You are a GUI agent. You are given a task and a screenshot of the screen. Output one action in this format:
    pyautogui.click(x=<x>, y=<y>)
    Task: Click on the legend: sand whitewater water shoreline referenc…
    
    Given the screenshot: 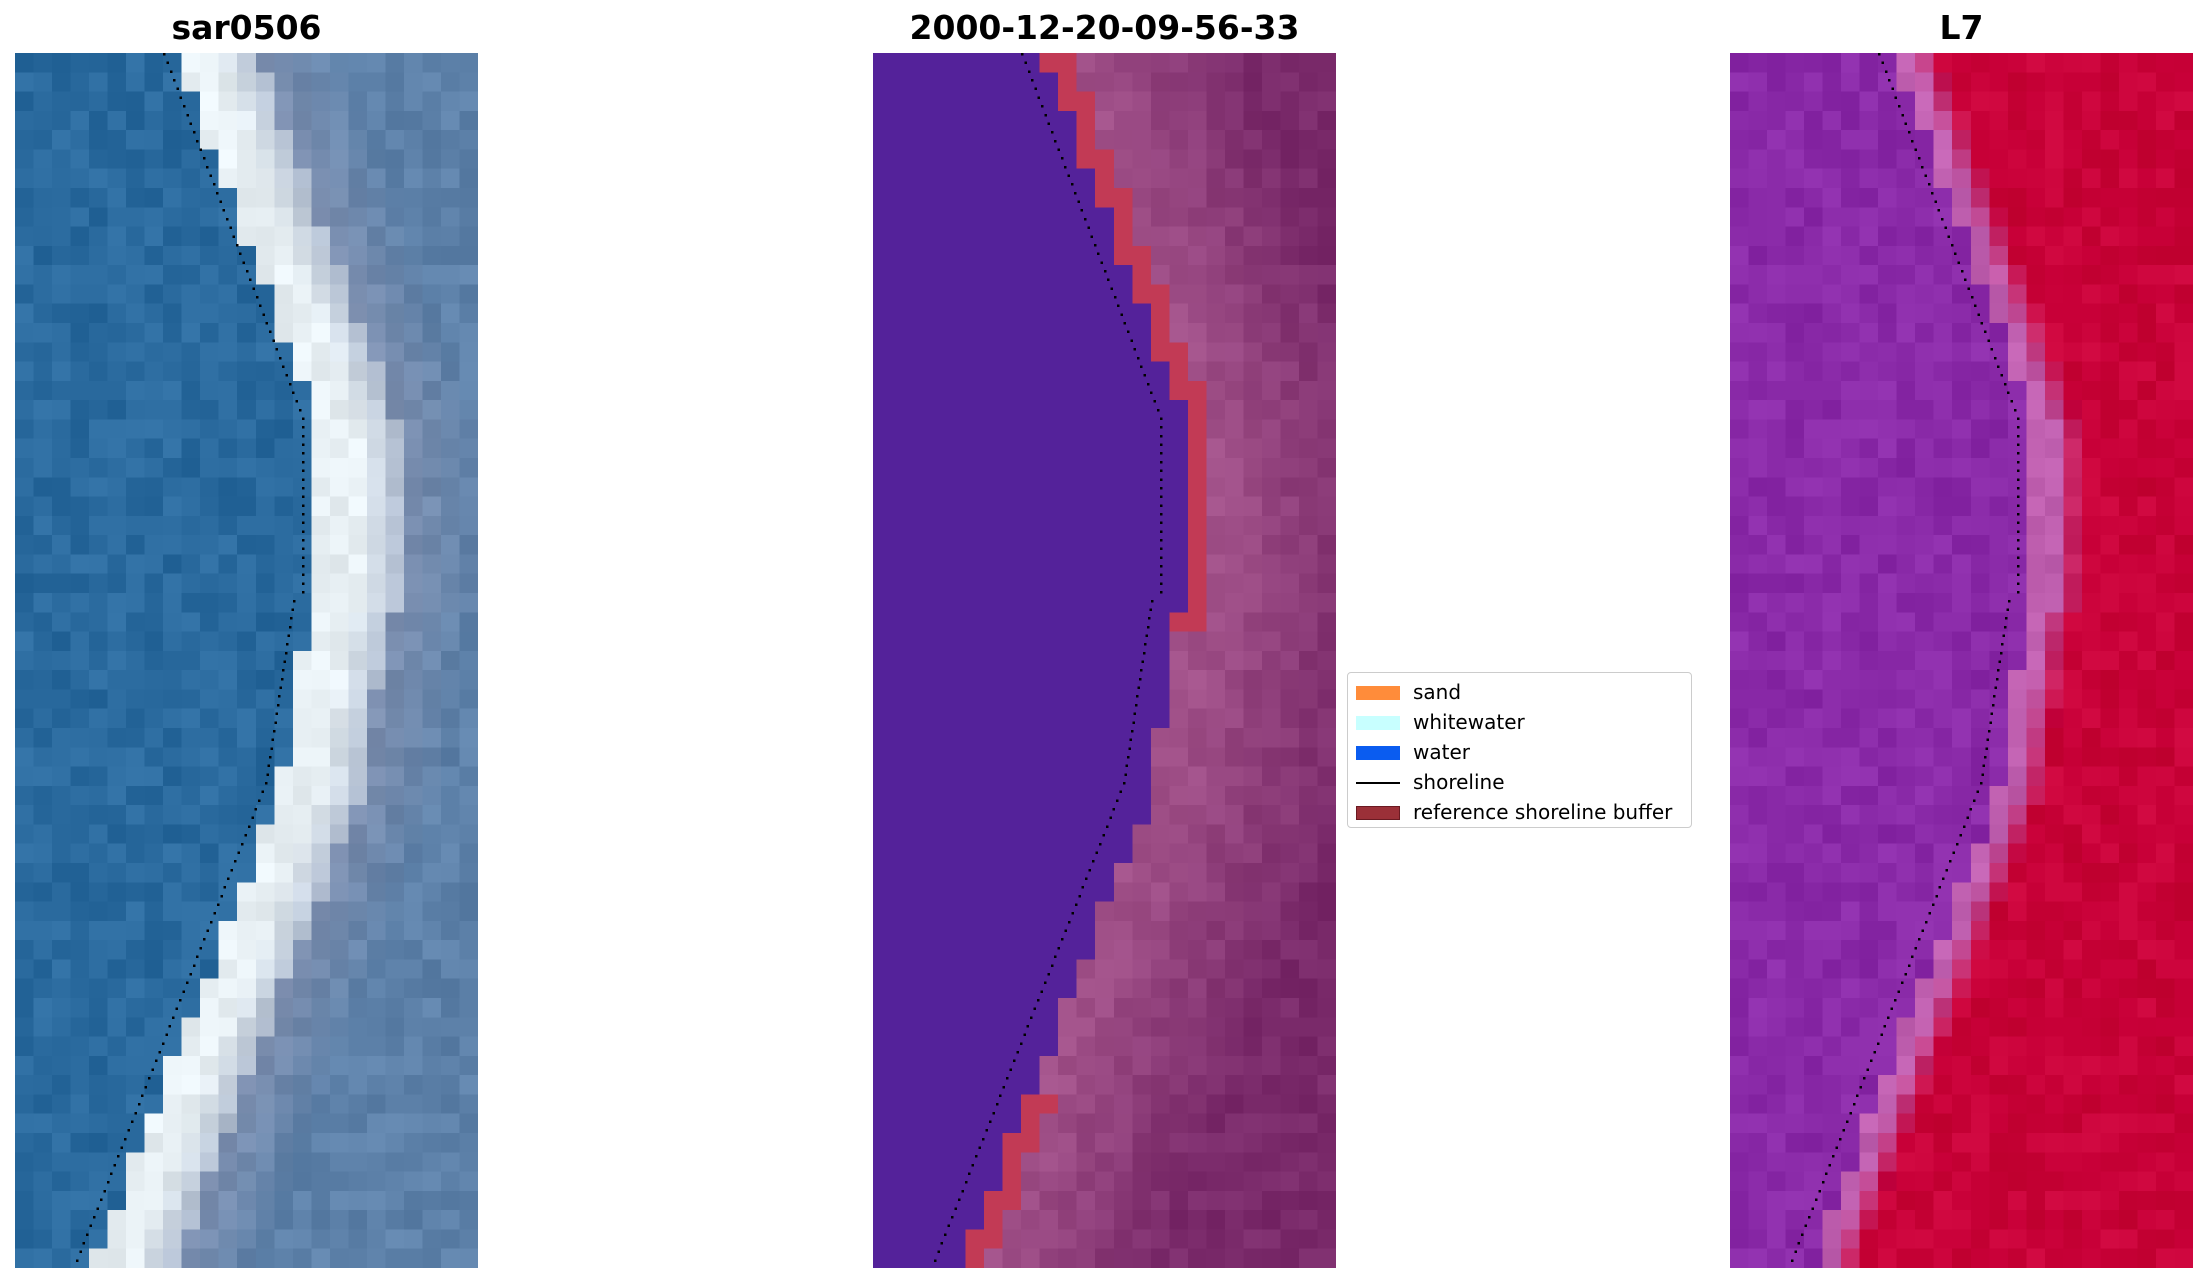 What is the action you would take?
    pyautogui.click(x=1519, y=750)
    